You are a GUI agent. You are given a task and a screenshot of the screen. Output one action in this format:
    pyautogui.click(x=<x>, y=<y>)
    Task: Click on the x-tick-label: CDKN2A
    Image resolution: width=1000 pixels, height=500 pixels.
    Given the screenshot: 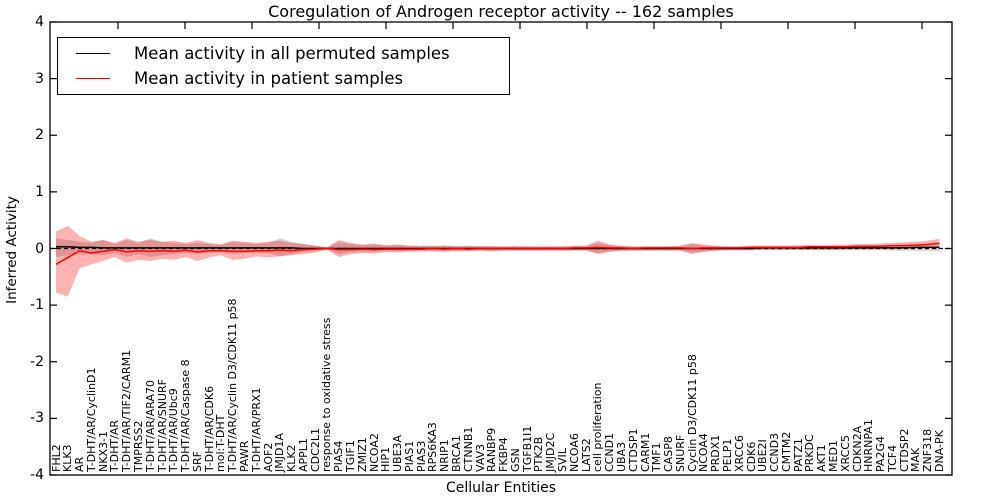 What is the action you would take?
    pyautogui.click(x=857, y=448)
    